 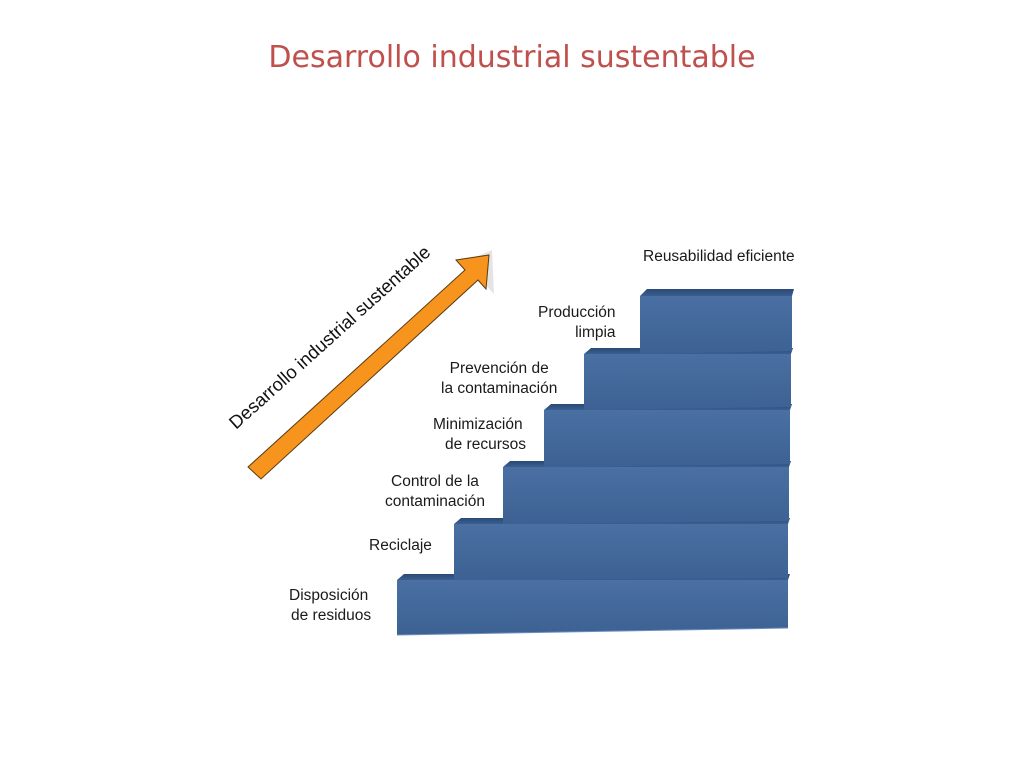 What do you see at coordinates (512, 57) in the screenshot?
I see `slide-title: Desarrollo industrial sustentable` at bounding box center [512, 57].